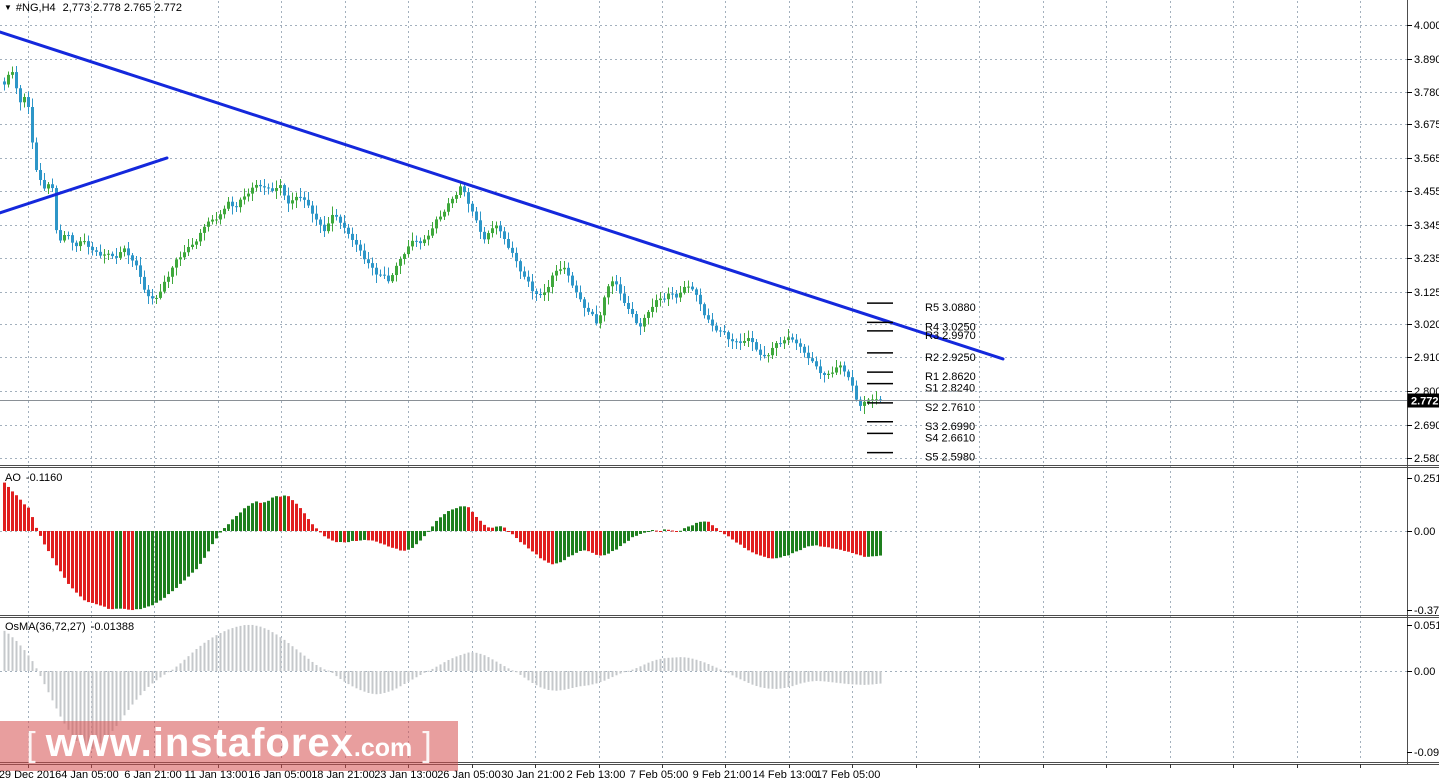 This screenshot has height=784, width=1439. I want to click on ao-histogram, so click(442, 546).